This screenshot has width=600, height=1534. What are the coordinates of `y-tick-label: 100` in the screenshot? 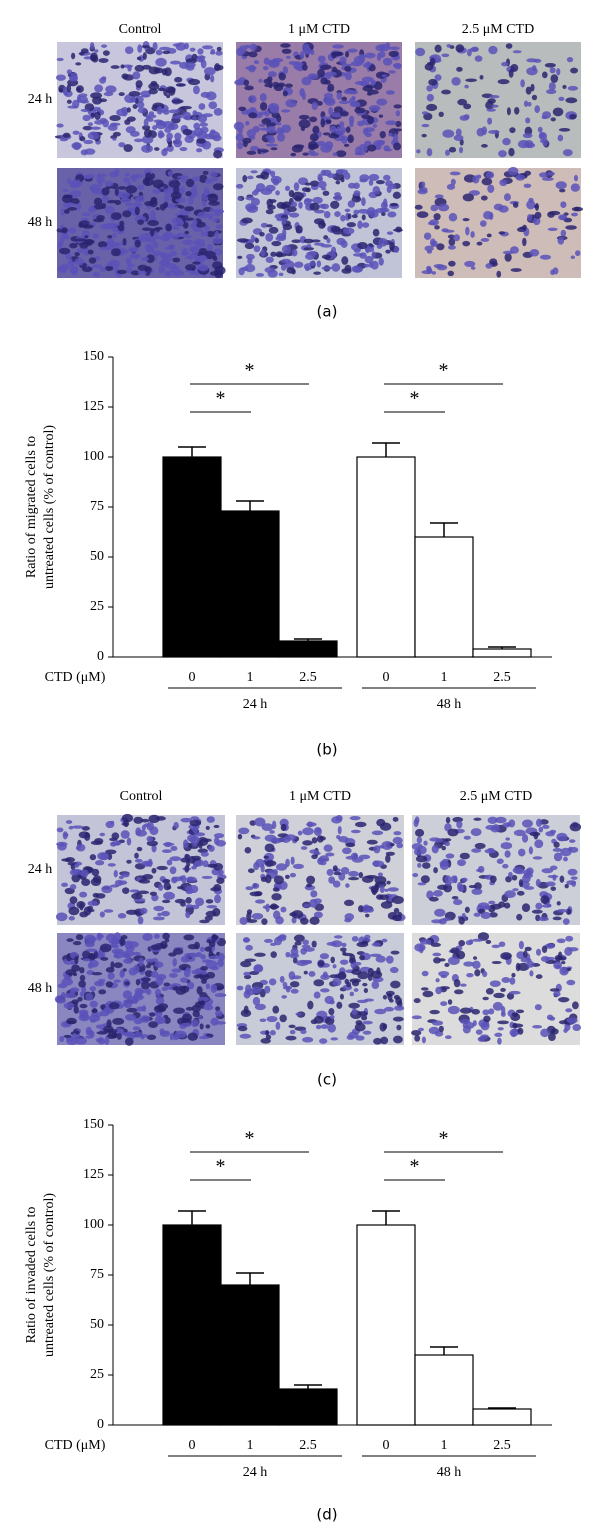 It's located at (93, 1224).